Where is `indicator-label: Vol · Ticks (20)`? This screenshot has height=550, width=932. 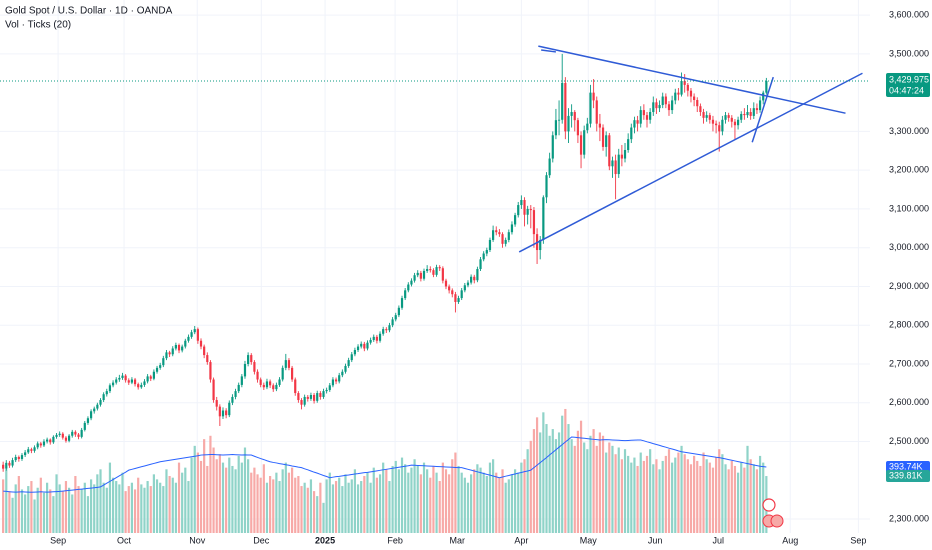
indicator-label: Vol · Ticks (20) is located at coordinates (38, 25).